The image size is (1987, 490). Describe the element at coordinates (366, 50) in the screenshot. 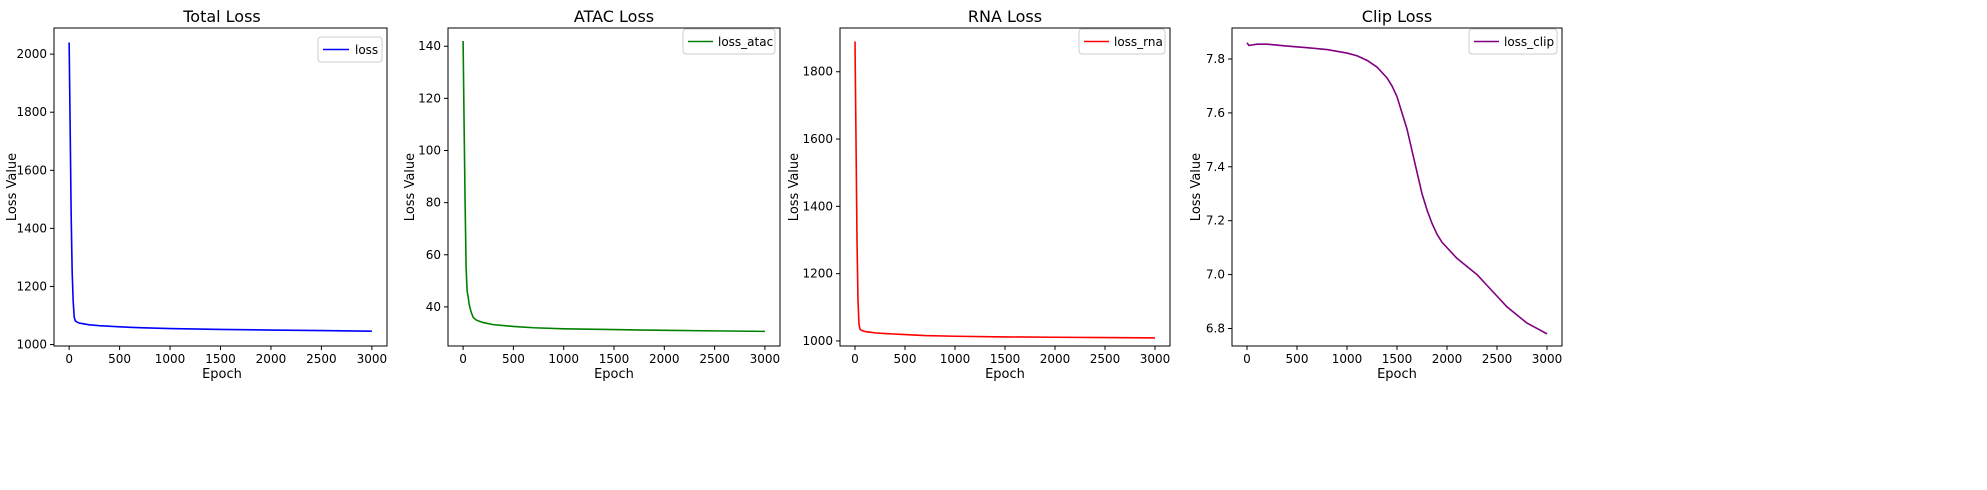

I see `legend-label: loss` at that location.